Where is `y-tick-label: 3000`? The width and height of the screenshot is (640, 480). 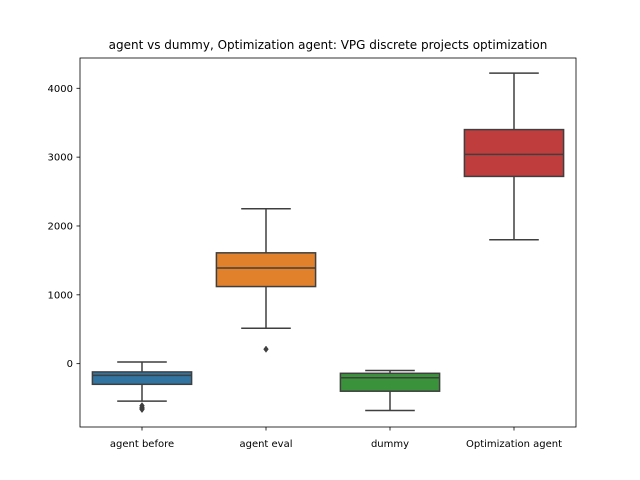 y-tick-label: 3000 is located at coordinates (60, 158).